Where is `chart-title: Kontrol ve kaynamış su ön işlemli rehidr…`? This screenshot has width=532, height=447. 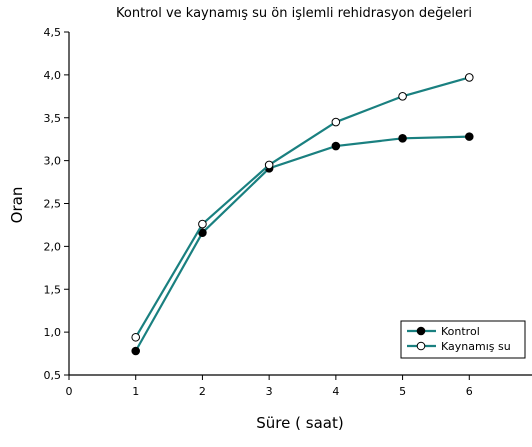 chart-title: Kontrol ve kaynamış su ön işlemli rehidr… is located at coordinates (294, 13).